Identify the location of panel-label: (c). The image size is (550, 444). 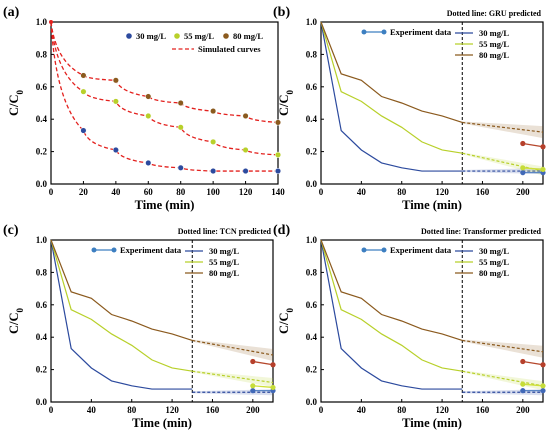
(11, 230).